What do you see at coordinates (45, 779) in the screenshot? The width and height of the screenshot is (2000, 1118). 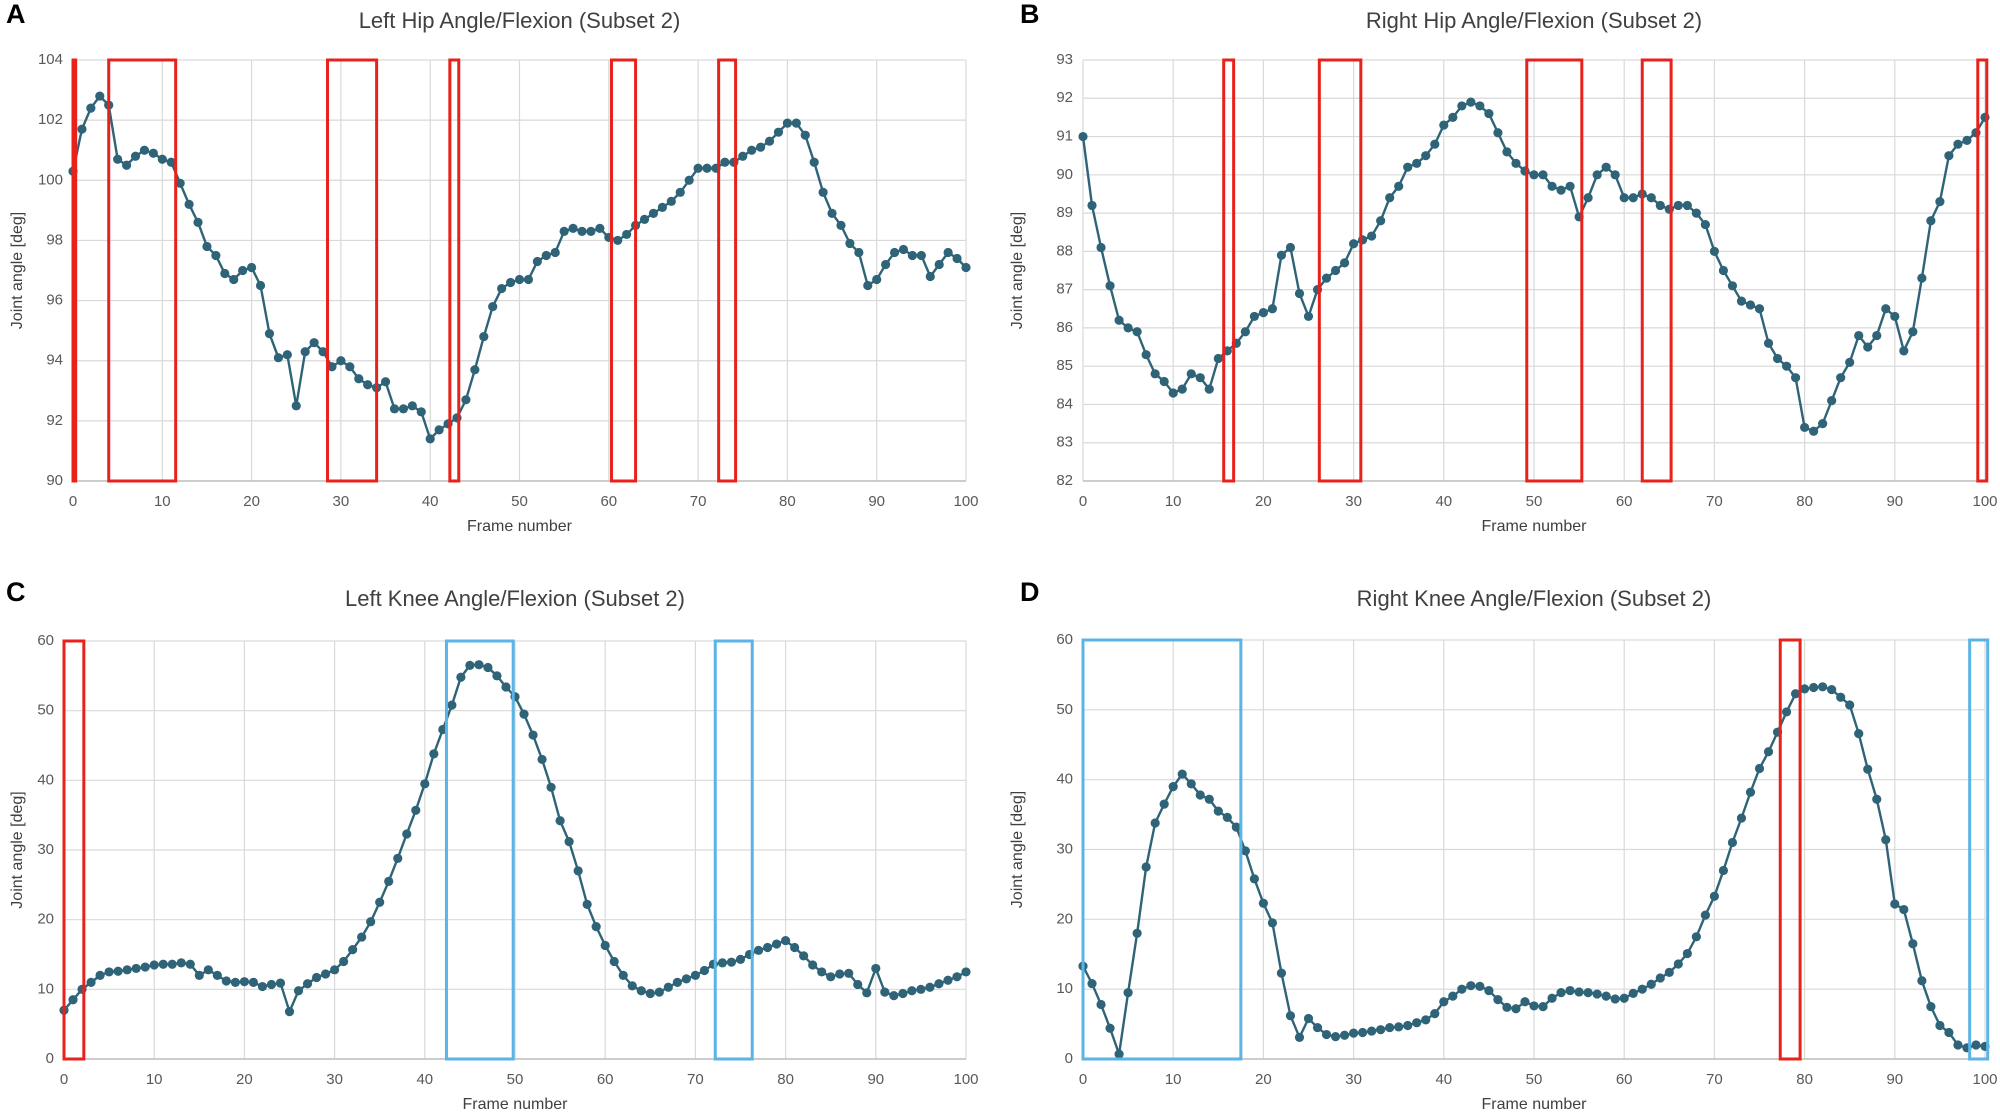 I see `y-tick-label: 40` at bounding box center [45, 779].